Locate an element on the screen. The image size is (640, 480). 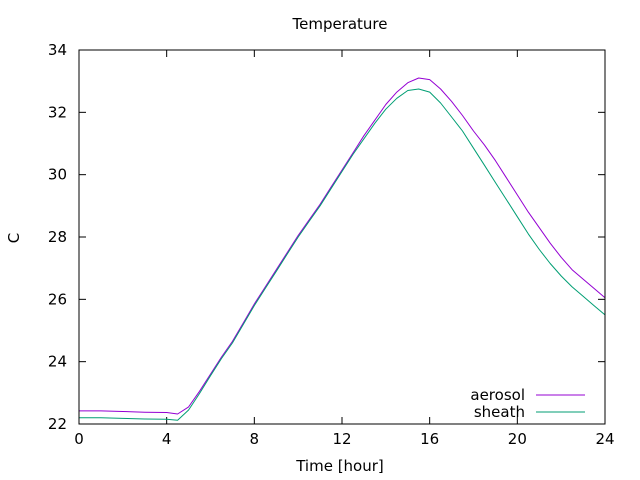
y-tick-label: 34 is located at coordinates (57, 50).